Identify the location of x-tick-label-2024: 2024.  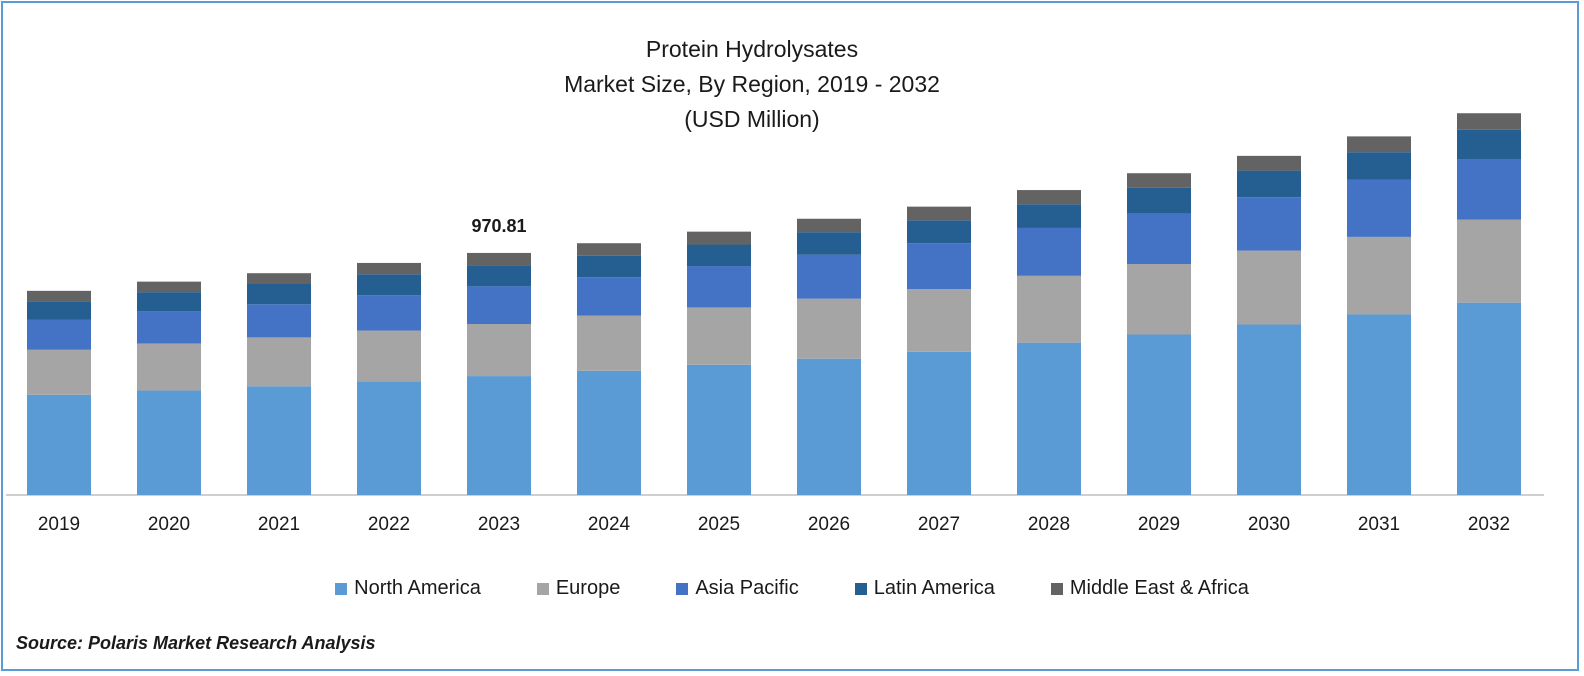
(609, 524).